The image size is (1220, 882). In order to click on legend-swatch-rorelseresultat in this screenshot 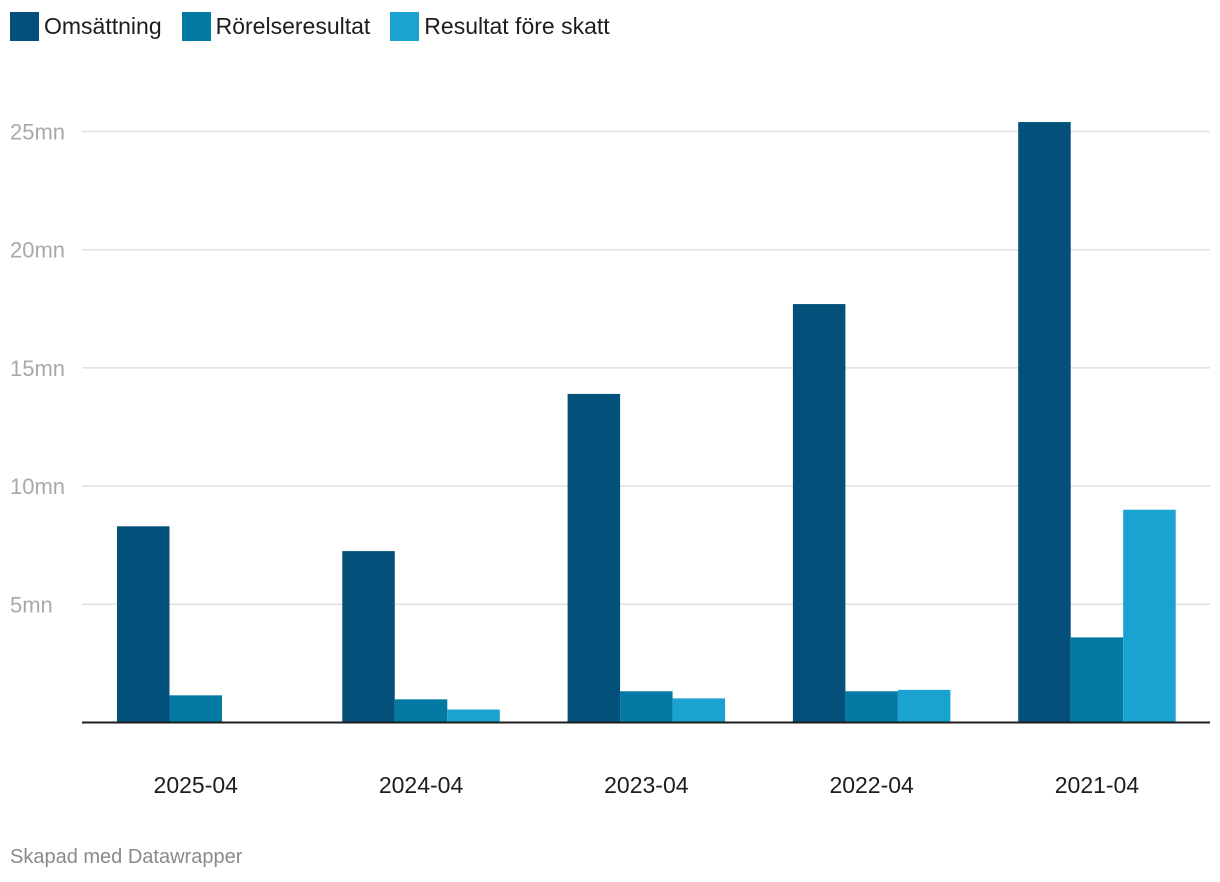, I will do `click(196, 26)`.